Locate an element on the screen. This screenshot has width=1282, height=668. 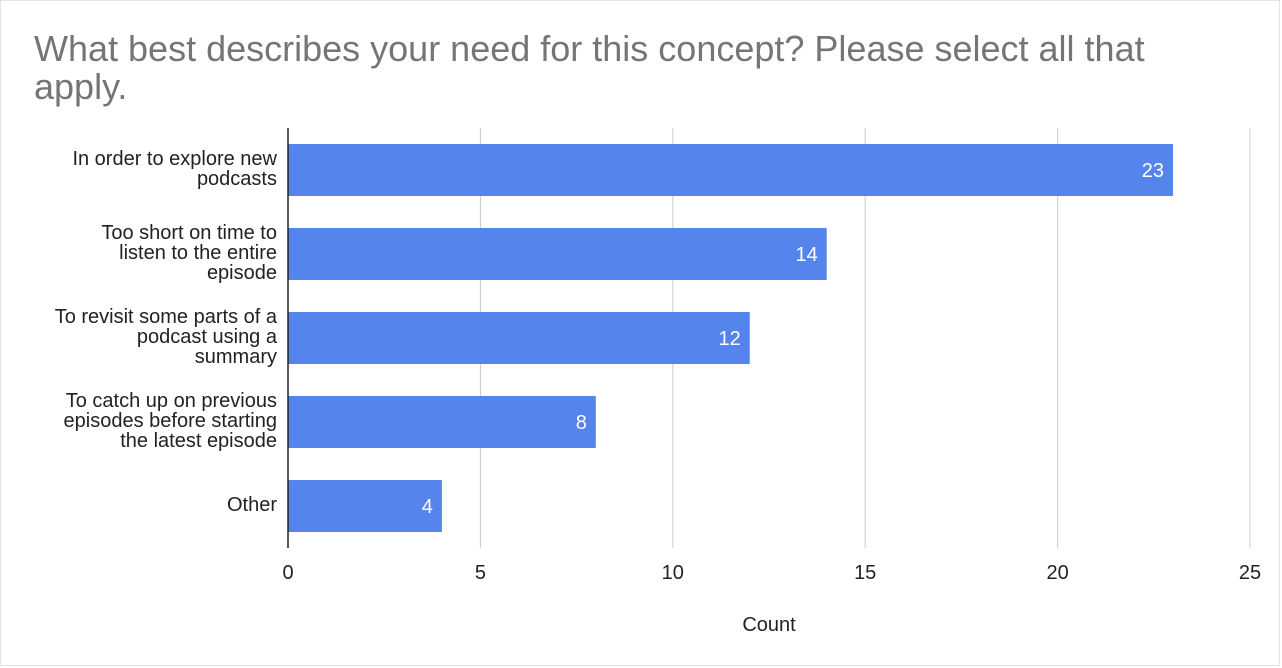
category-label-line: In order to explore new is located at coordinates (174, 159).